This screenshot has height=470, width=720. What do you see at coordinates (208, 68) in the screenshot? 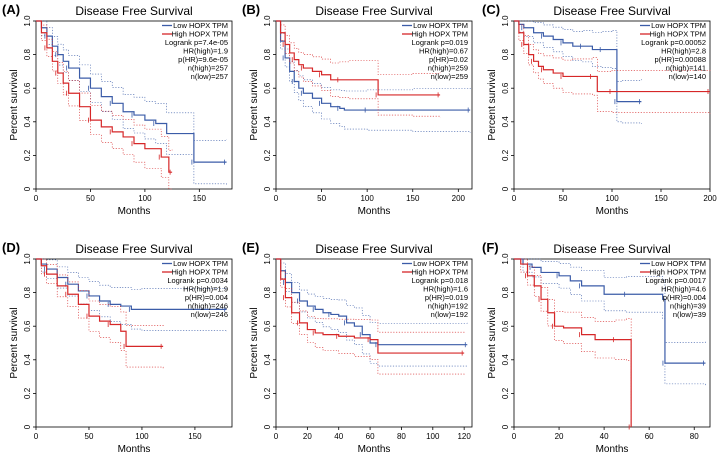
I see `stat-line: n(high)=257` at bounding box center [208, 68].